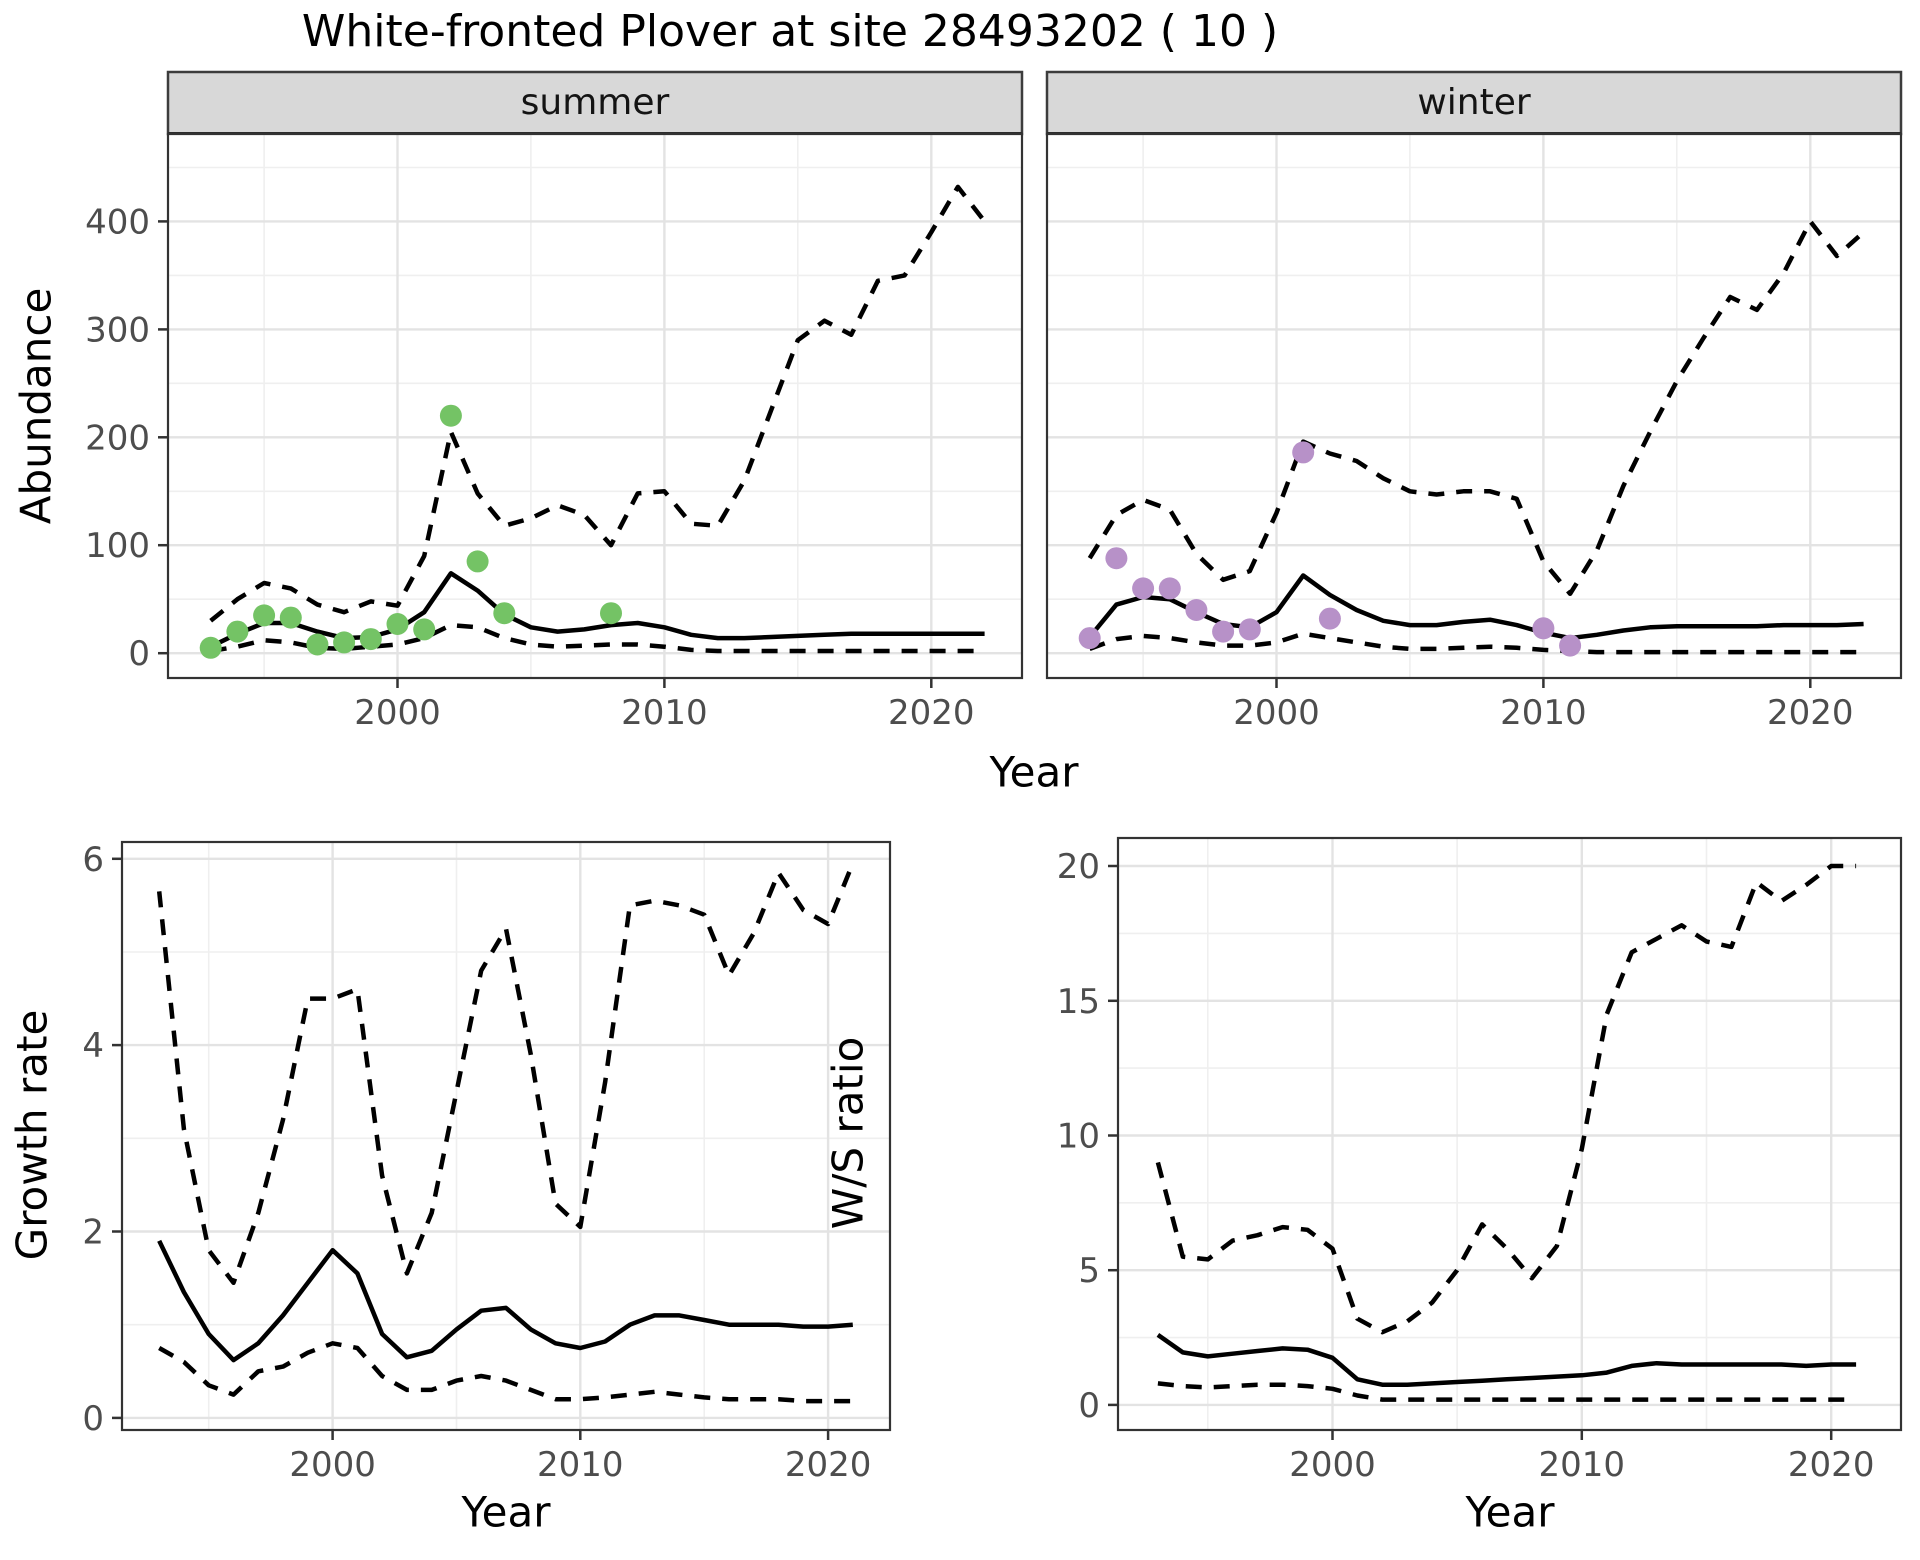  Describe the element at coordinates (848, 1133) in the screenshot. I see `ws-ratio-axis-label: W/S ratio` at that location.